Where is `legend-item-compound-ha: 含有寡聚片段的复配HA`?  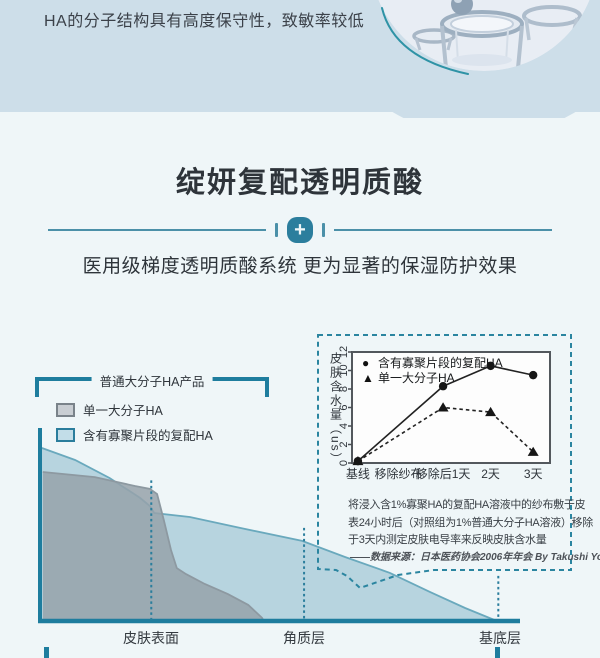 legend-item-compound-ha: 含有寡聚片段的复配HA is located at coordinates (134, 434).